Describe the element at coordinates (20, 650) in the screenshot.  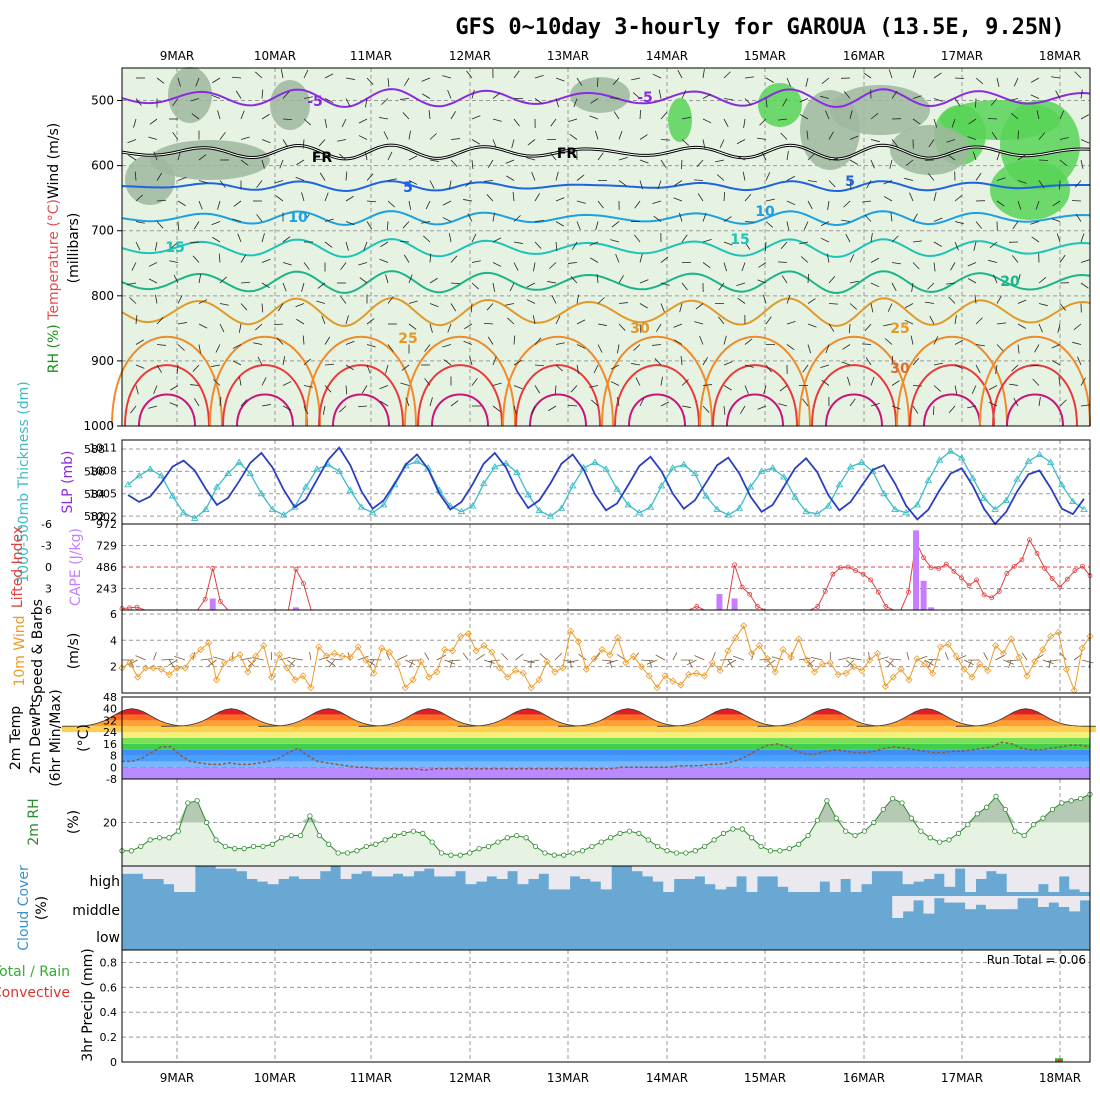
I see `wind-ylabel-1: 10m Wind` at that location.